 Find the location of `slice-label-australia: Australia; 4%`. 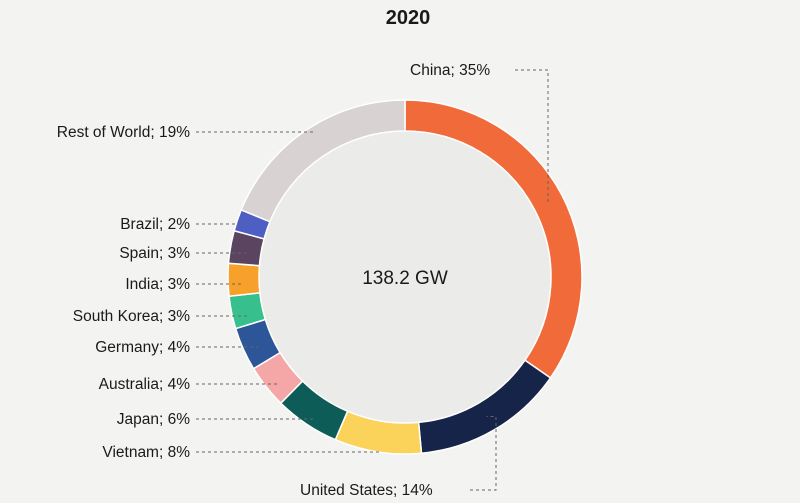

slice-label-australia: Australia; 4% is located at coordinates (145, 384).